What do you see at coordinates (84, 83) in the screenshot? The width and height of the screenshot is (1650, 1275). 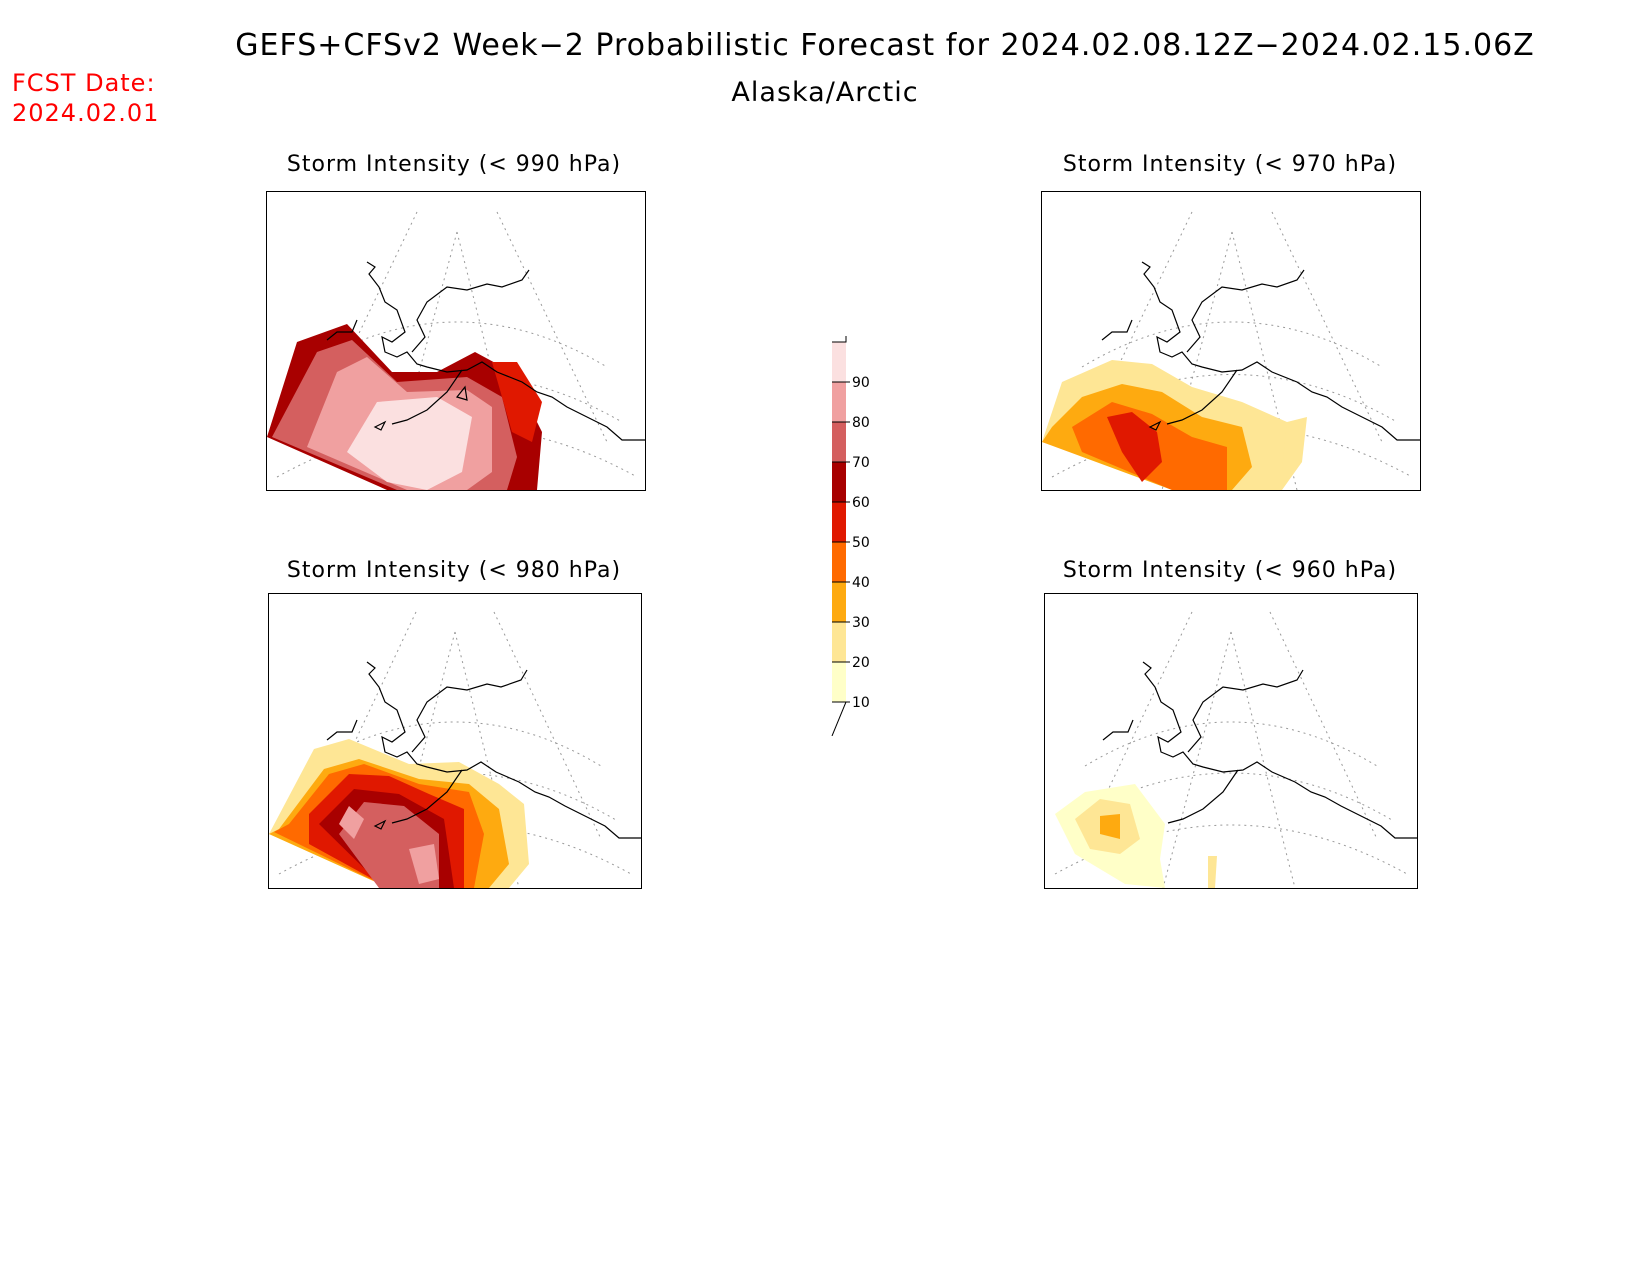 I see `forecast-date-label: FCST Date:` at bounding box center [84, 83].